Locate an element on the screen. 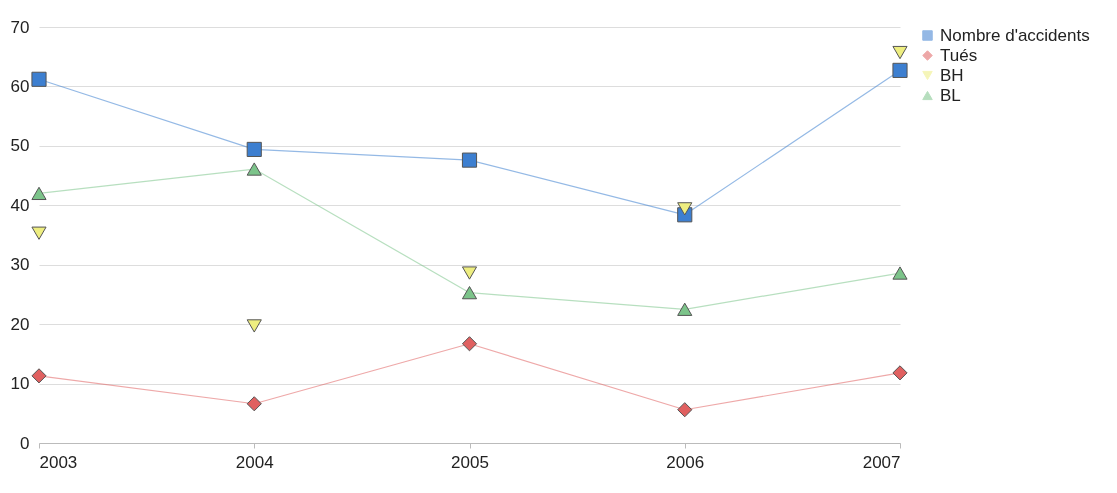 The image size is (1117, 493). y-tick-label: 40 is located at coordinates (20, 205).